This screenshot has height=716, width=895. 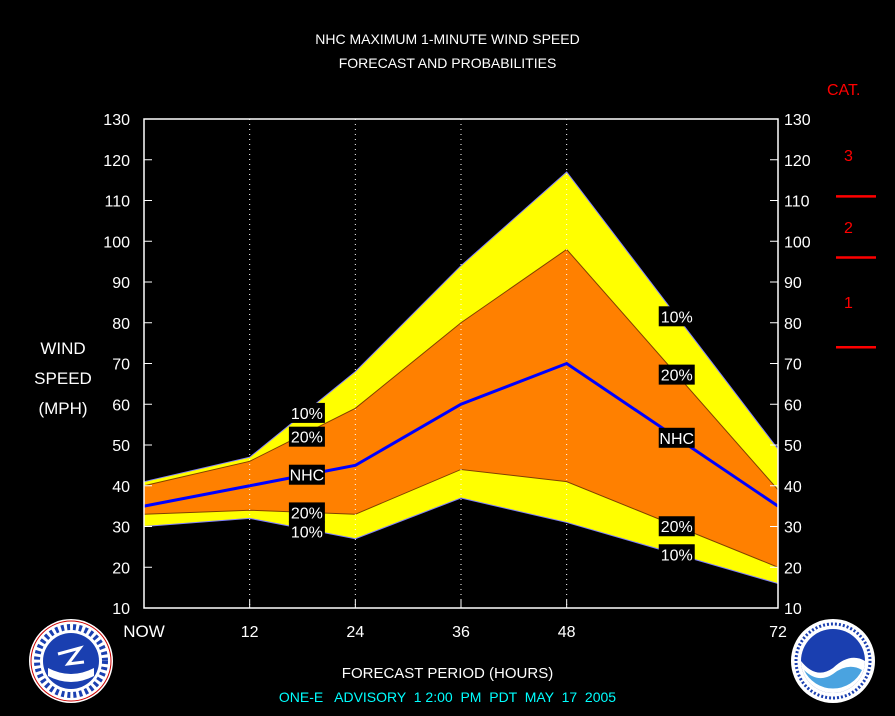 I want to click on series-label-lower-10-right-bg, so click(x=676, y=554).